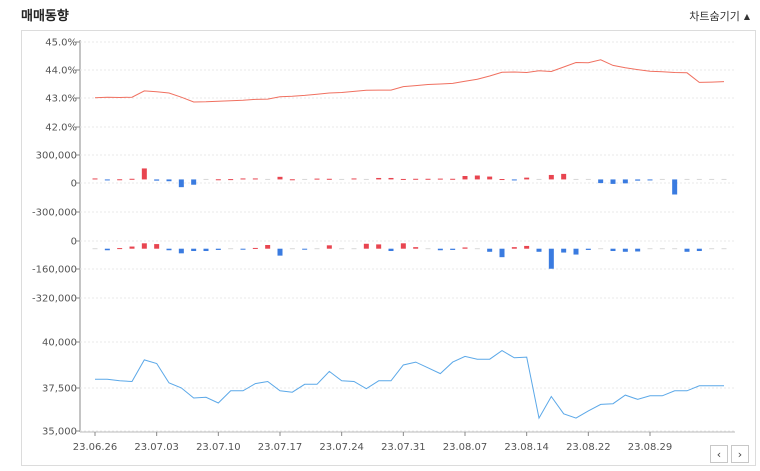 The width and height of the screenshot is (760, 471). I want to click on y-tick-label: 42.0%, so click(61, 128).